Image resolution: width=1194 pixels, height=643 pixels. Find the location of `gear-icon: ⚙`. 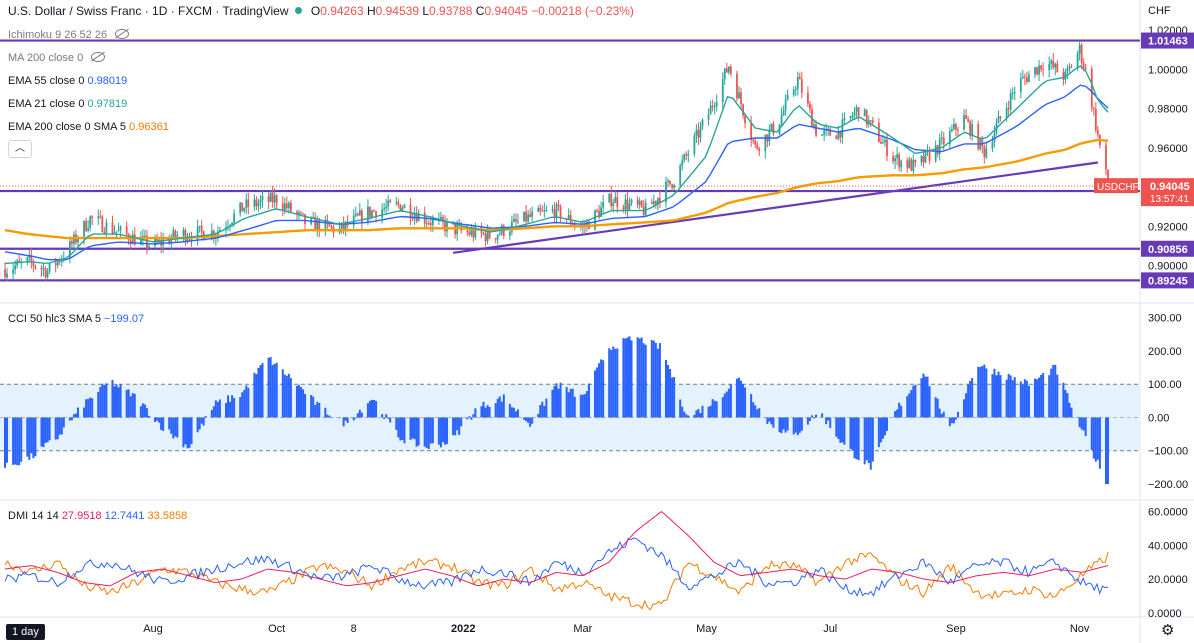

gear-icon: ⚙ is located at coordinates (1168, 630).